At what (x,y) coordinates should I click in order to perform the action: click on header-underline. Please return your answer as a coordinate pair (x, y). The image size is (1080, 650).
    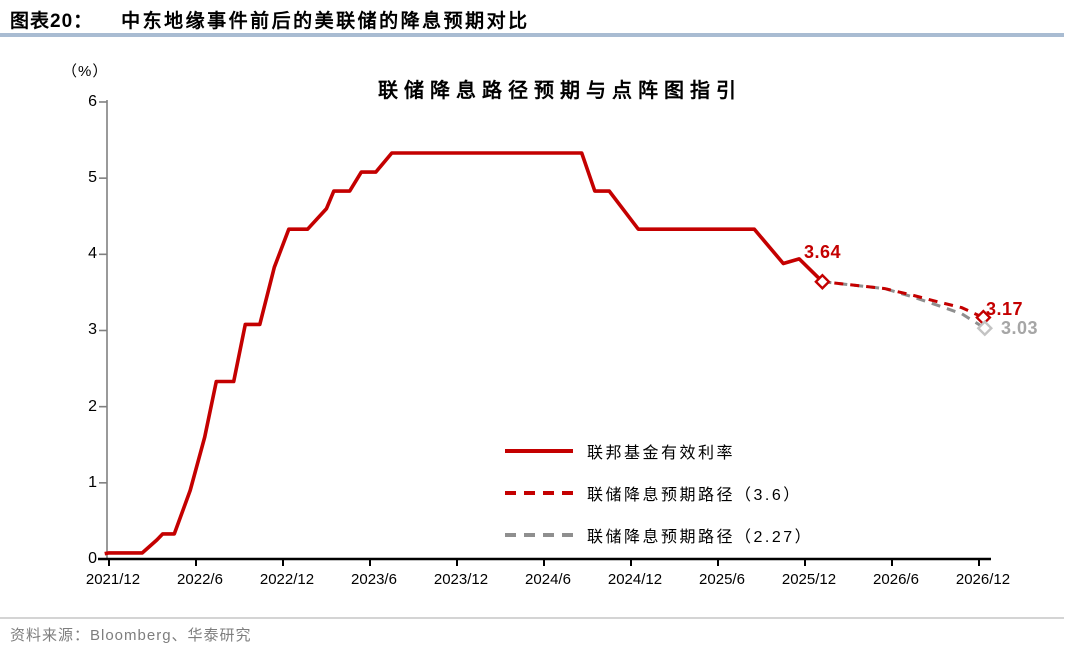
    Looking at the image, I should click on (532, 35).